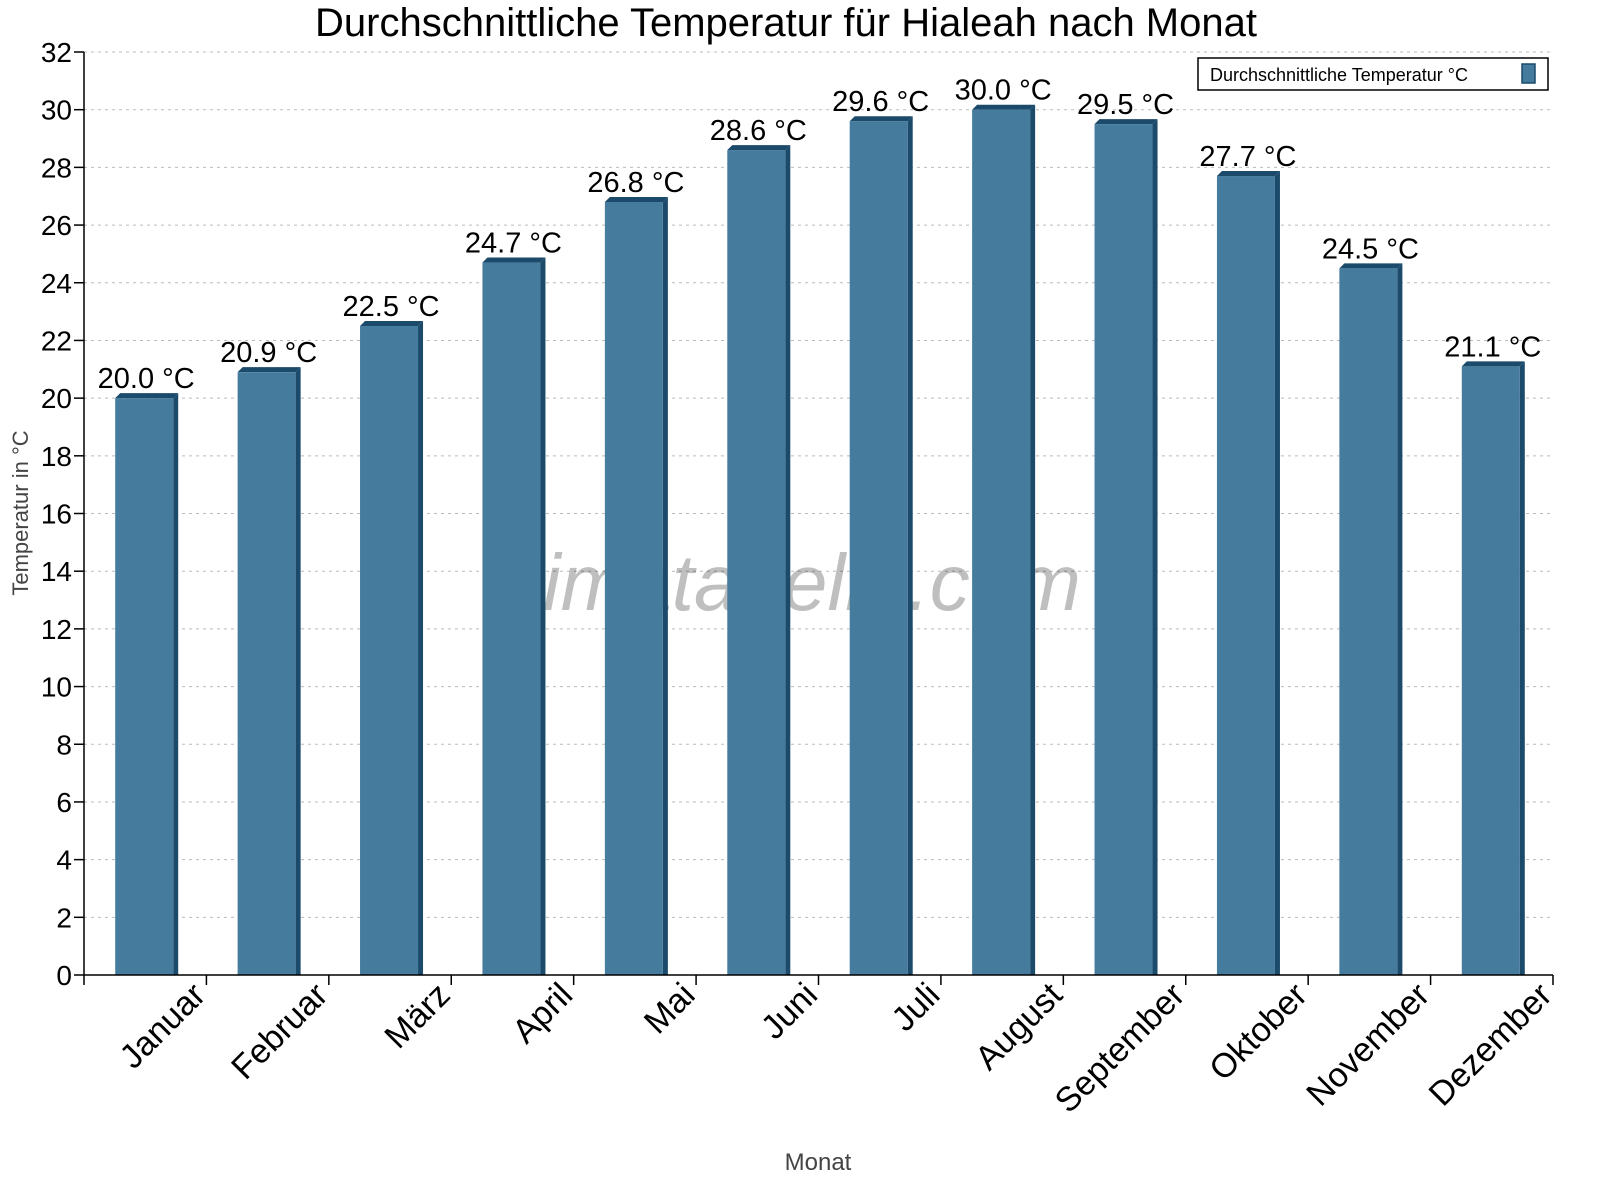 The height and width of the screenshot is (1200, 1600). What do you see at coordinates (64, 917) in the screenshot?
I see `y-tick-label: 2` at bounding box center [64, 917].